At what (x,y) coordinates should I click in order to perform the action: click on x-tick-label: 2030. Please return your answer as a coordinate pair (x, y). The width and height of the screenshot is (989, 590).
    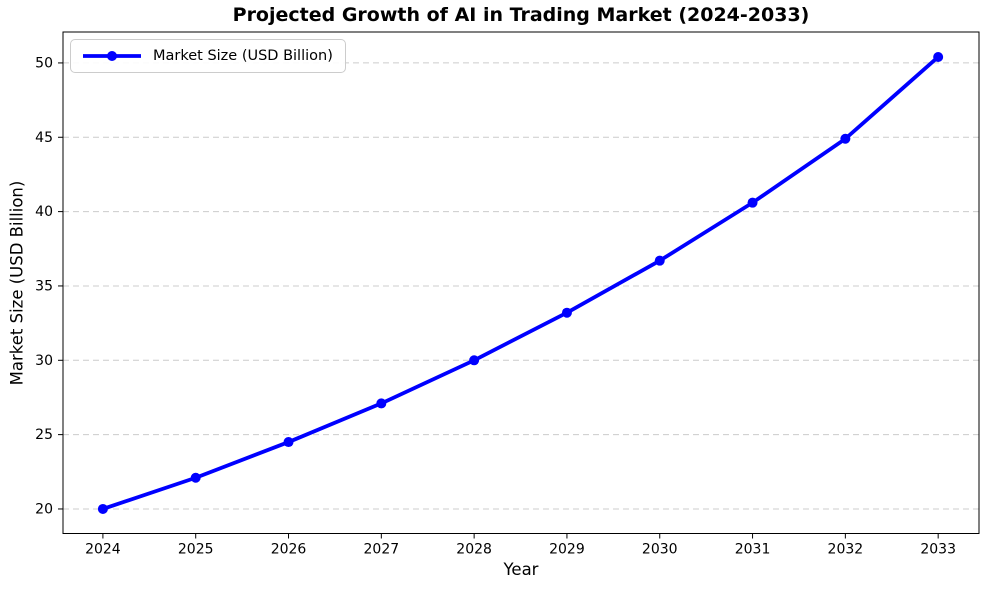
    Looking at the image, I should click on (660, 550).